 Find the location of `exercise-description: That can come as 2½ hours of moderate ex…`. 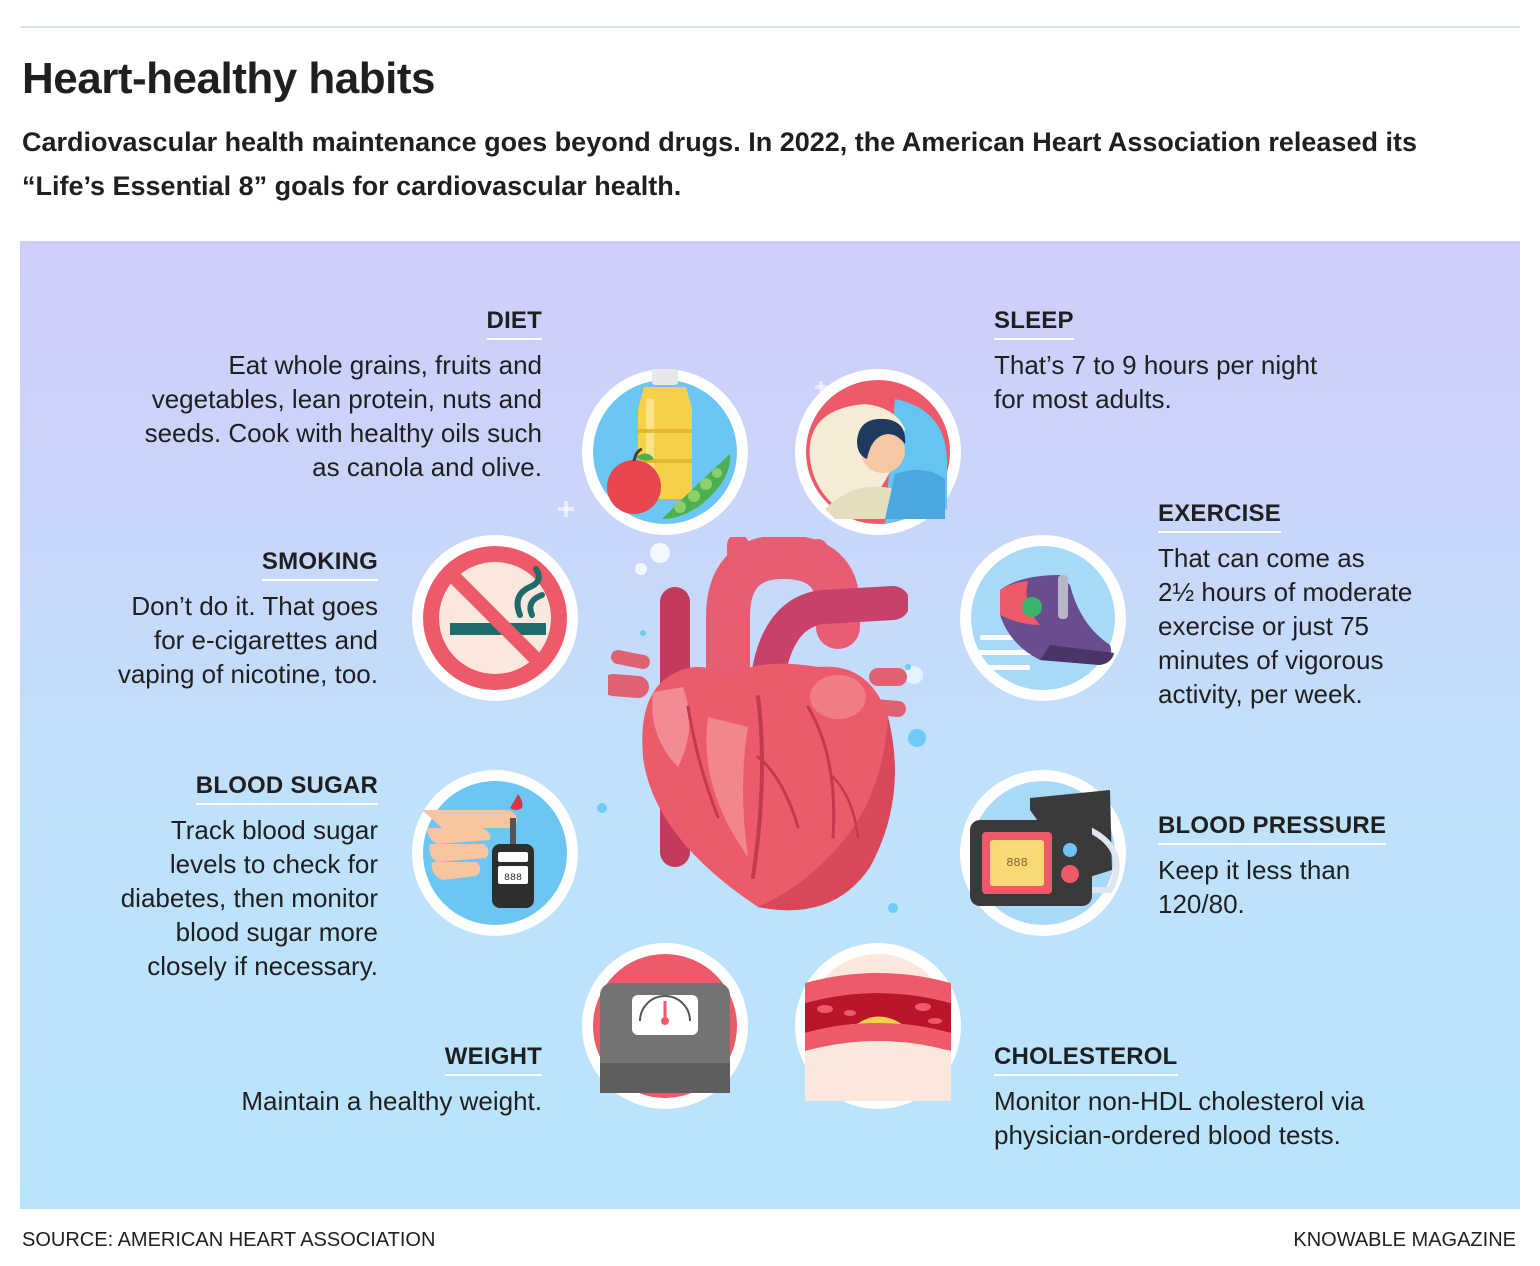

exercise-description: That can come as 2½ hours of moderate ex… is located at coordinates (1285, 626).